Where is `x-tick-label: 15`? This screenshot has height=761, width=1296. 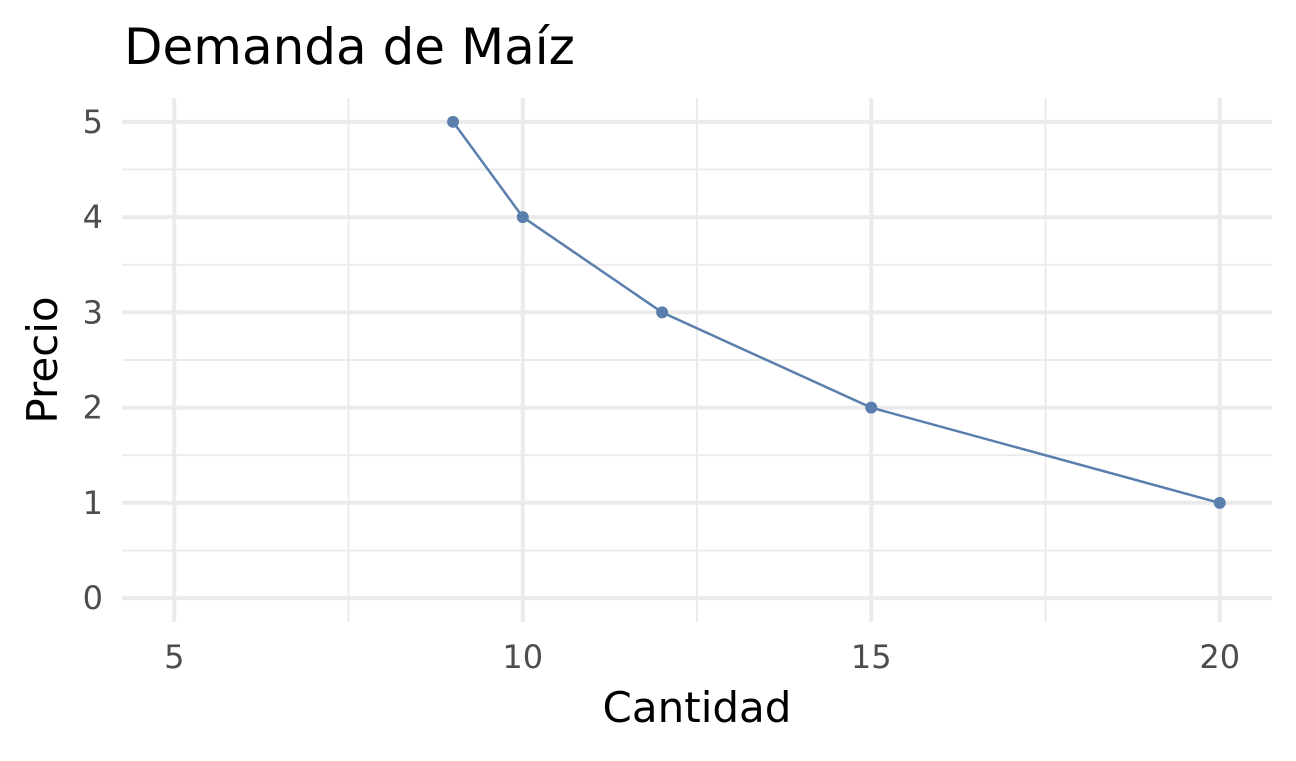 x-tick-label: 15 is located at coordinates (871, 657).